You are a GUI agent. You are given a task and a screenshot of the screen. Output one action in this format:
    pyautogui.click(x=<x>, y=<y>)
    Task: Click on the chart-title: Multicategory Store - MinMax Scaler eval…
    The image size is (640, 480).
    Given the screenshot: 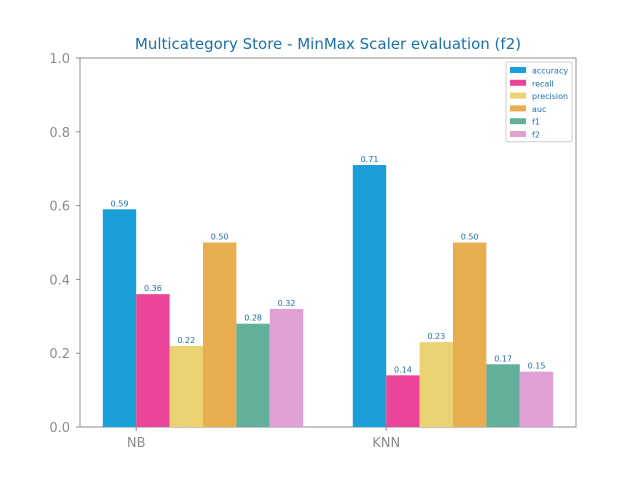 What is the action you would take?
    pyautogui.click(x=328, y=44)
    